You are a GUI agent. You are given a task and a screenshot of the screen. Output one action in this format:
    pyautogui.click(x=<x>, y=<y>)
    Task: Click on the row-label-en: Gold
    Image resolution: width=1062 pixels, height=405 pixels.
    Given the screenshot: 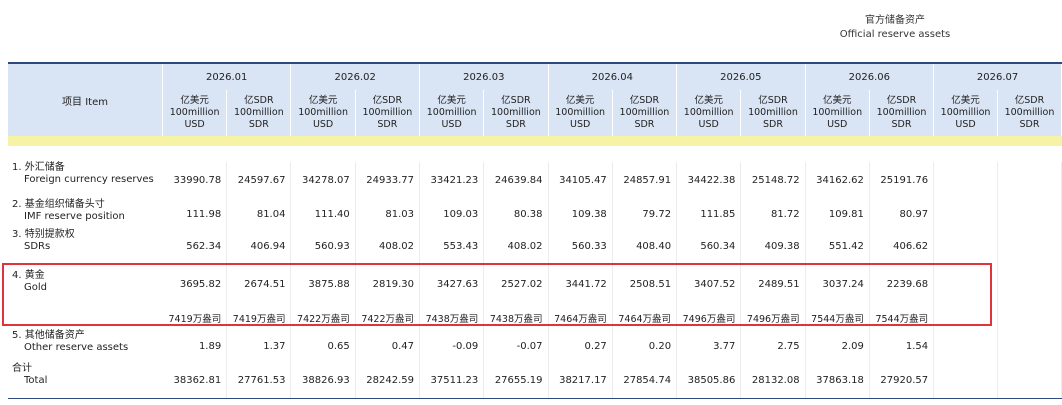 What is the action you would take?
    pyautogui.click(x=35, y=287)
    